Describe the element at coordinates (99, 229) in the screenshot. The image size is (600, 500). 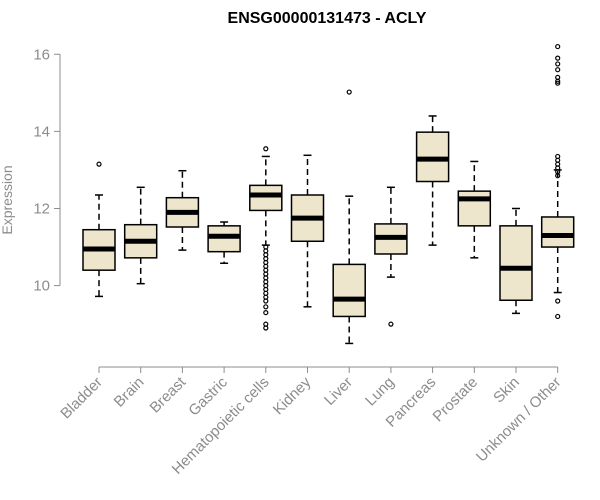
I see `box-bladder` at that location.